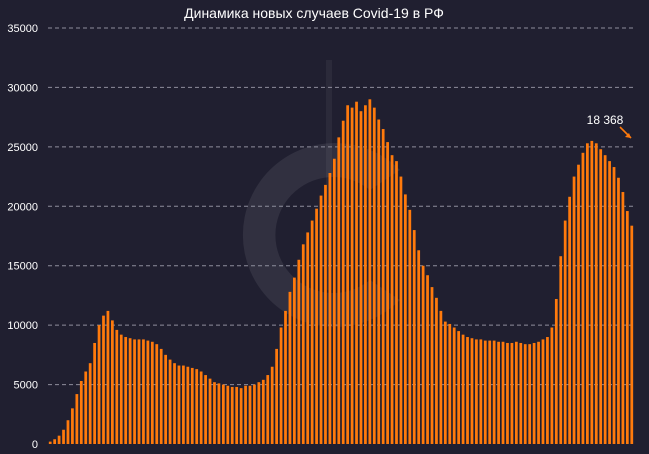 This screenshot has width=649, height=454. Describe the element at coordinates (22, 29) in the screenshot. I see `y-tick-label: 35000` at that location.